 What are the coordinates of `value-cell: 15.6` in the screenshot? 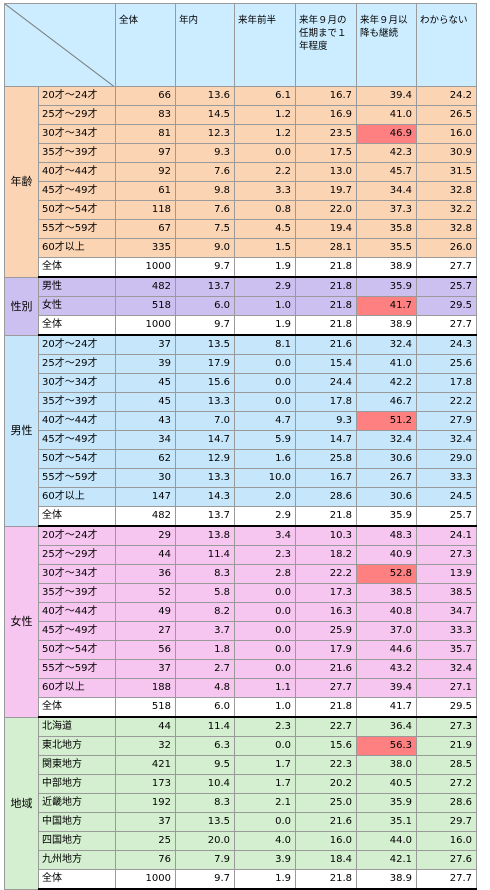 It's located at (205, 383).